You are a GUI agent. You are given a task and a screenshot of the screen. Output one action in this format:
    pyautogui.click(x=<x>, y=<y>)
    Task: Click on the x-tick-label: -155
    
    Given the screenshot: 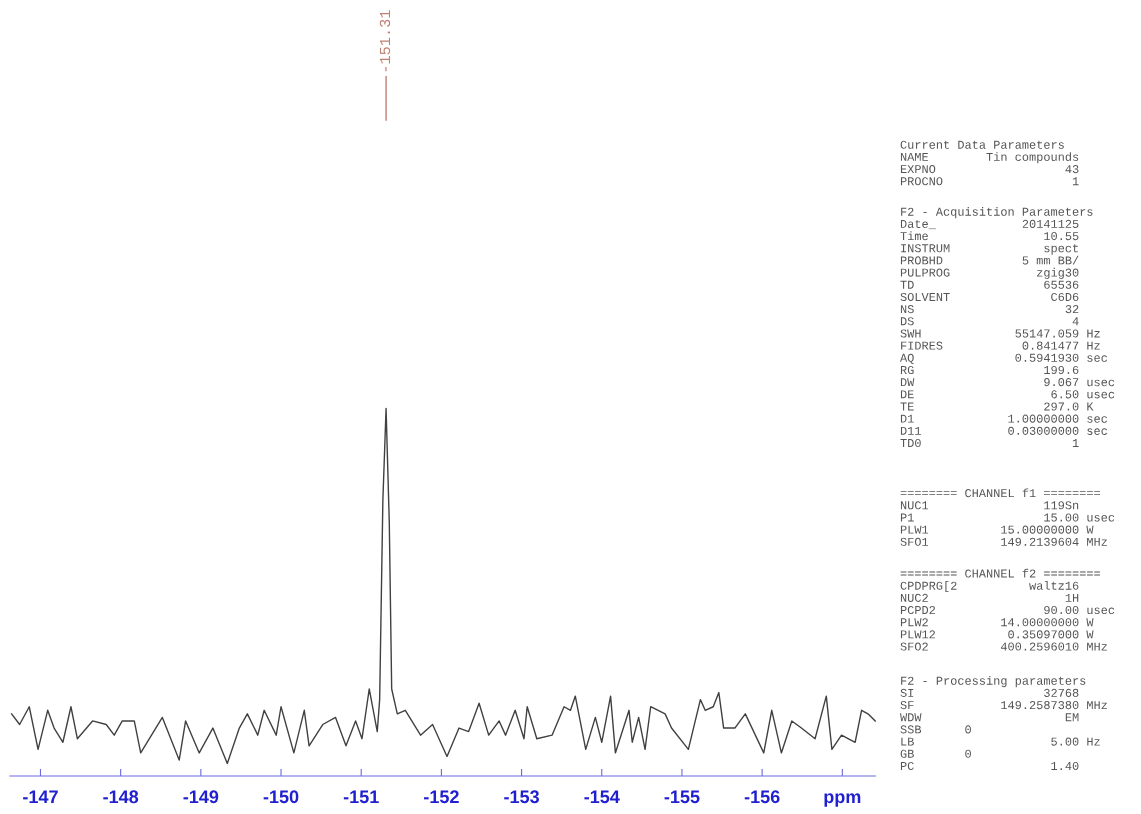 What is the action you would take?
    pyautogui.click(x=682, y=797)
    